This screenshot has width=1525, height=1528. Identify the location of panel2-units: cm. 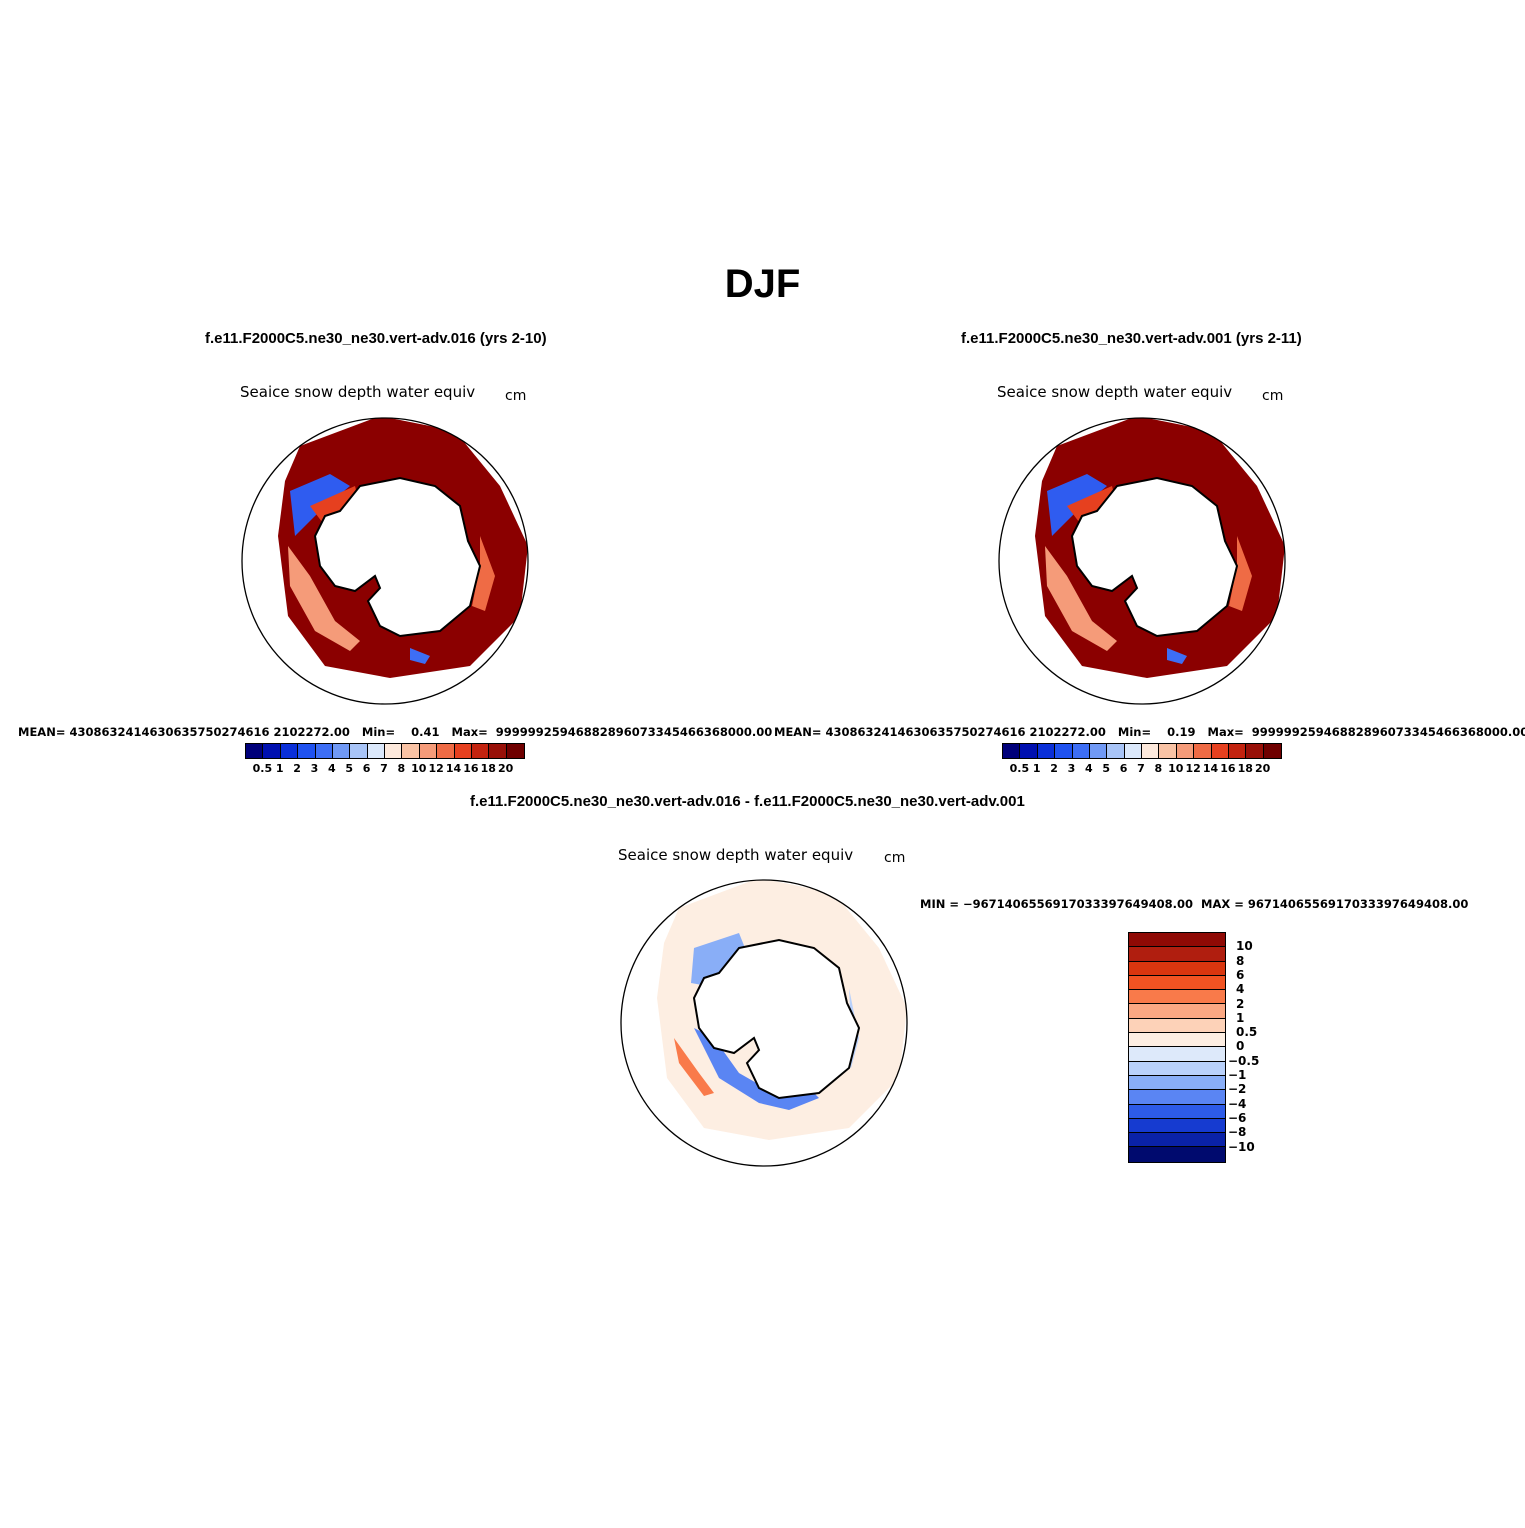
(1273, 396).